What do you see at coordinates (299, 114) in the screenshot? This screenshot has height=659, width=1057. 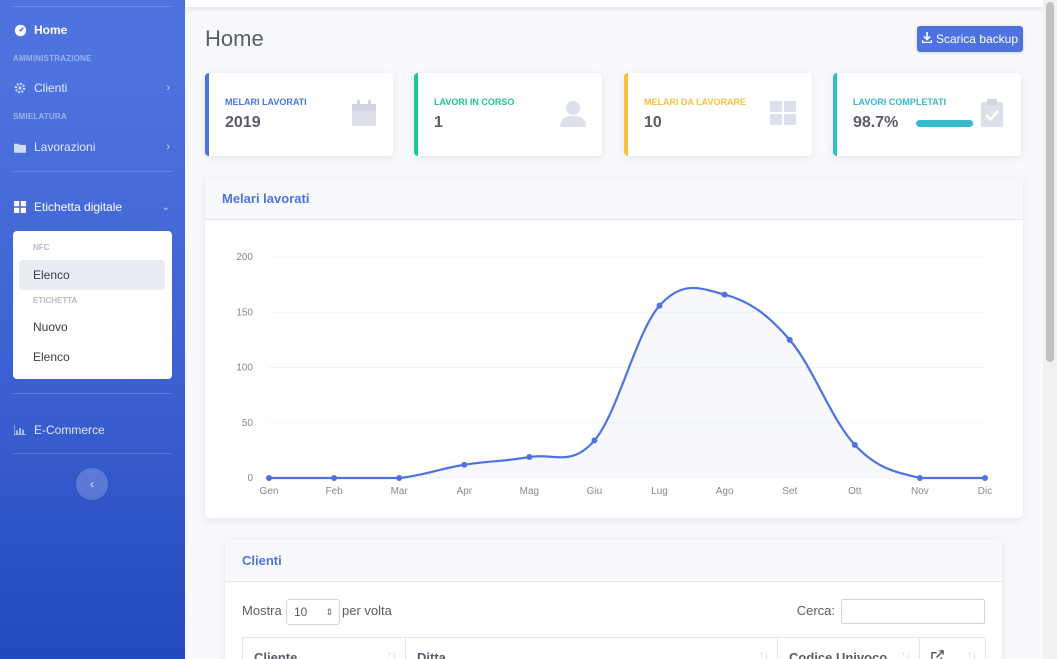 I see `kpi-card-melari-lavorati: MELARI LAVORATI 2019` at bounding box center [299, 114].